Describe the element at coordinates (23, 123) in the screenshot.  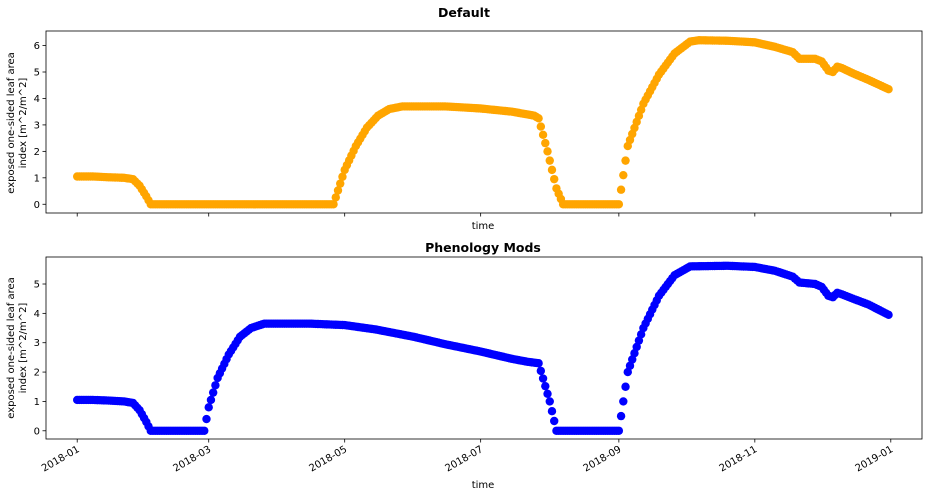
I see `default-panel-y-label-line-2: index [m^2/m^2]` at that location.